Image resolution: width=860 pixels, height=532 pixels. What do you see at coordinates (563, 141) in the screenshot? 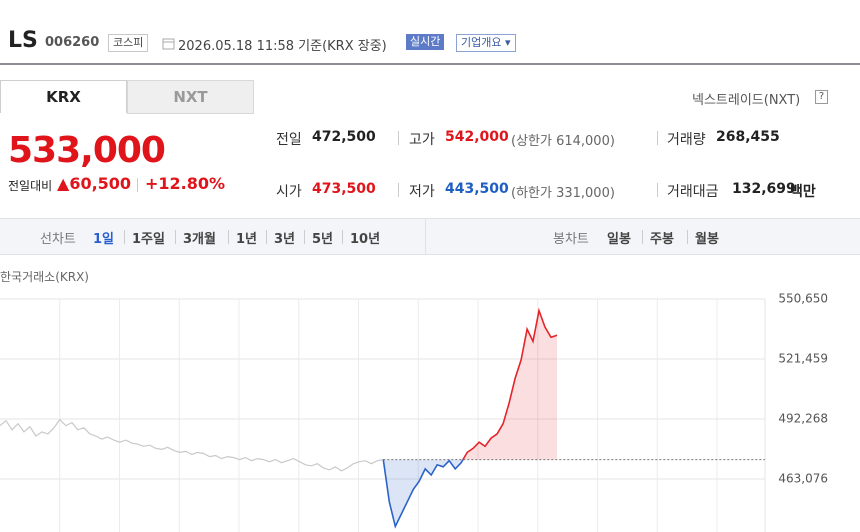
I see `summary-note: (상한가 614,000)` at bounding box center [563, 141].